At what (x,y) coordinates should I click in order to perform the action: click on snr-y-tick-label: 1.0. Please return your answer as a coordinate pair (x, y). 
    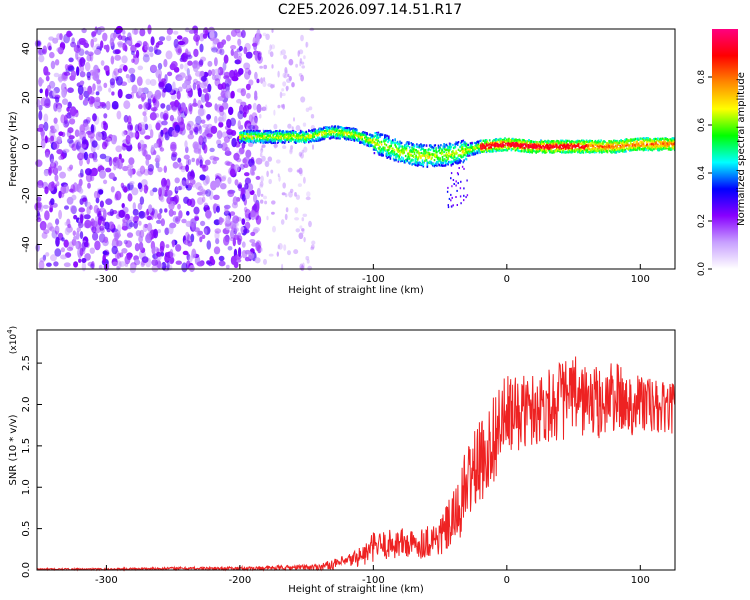
    Looking at the image, I should click on (26, 487).